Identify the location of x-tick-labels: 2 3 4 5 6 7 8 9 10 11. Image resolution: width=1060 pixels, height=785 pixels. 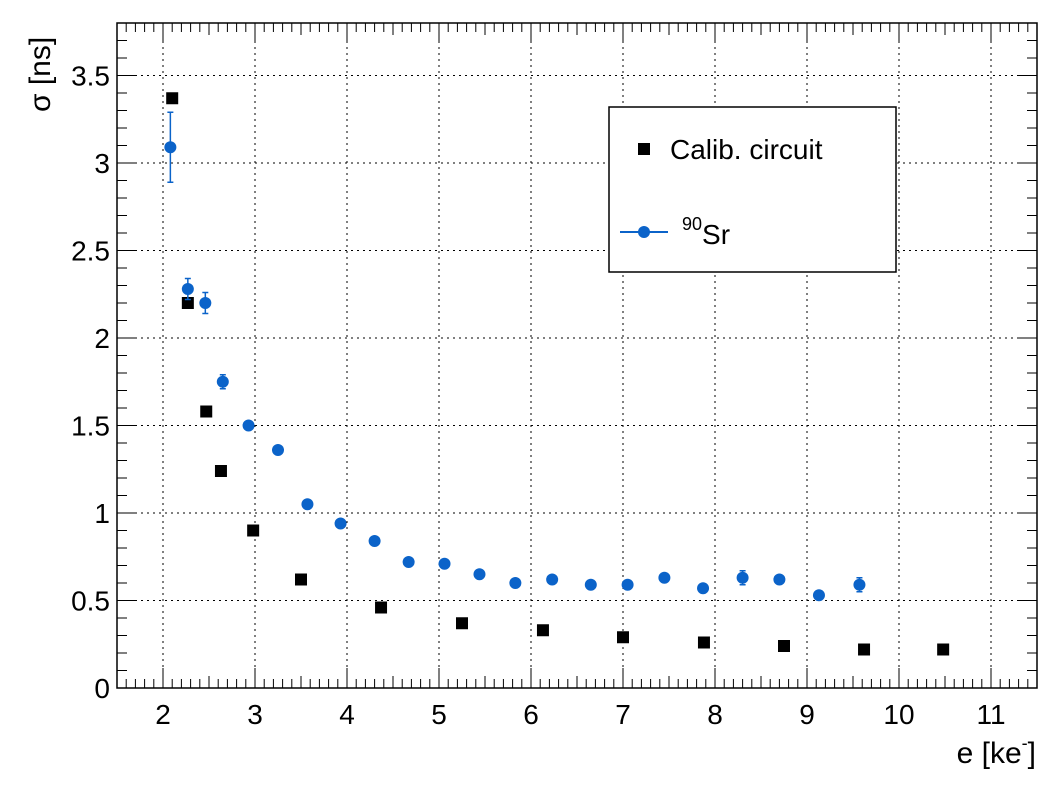
(580, 714).